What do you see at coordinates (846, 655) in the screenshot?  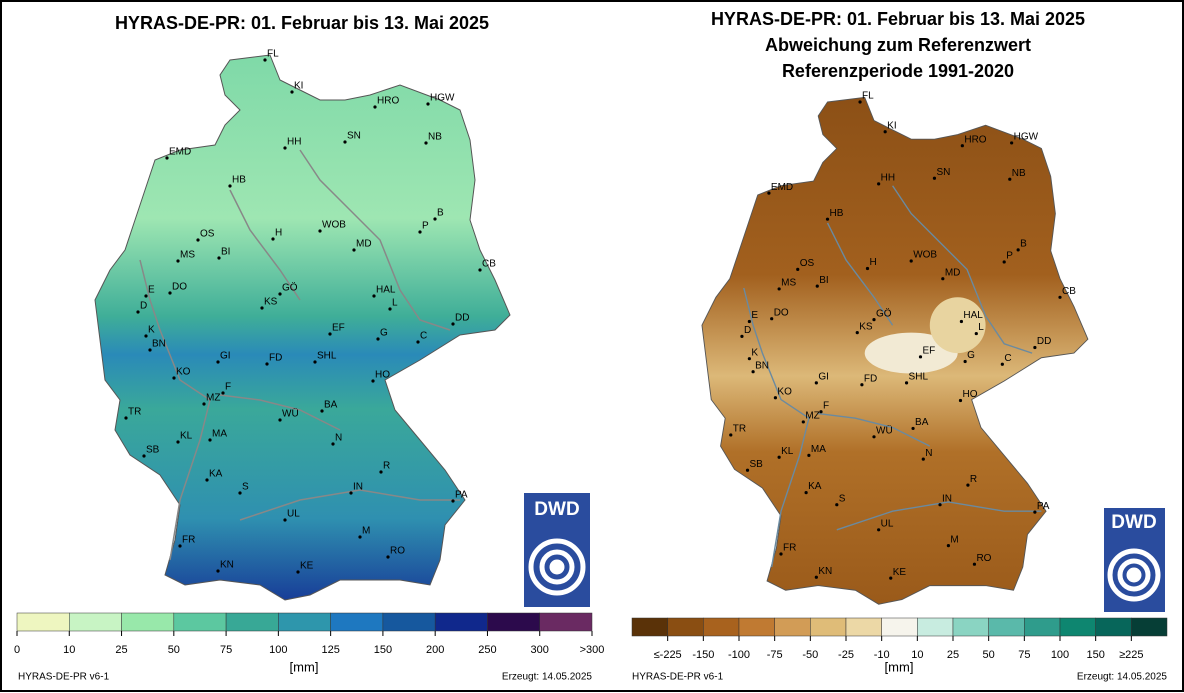 I see `legend-label: -25` at bounding box center [846, 655].